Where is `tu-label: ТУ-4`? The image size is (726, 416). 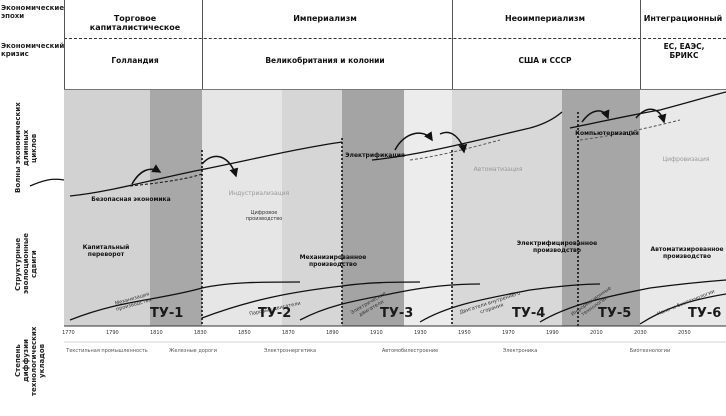
tu-label: ТУ-4 is located at coordinates (529, 313).